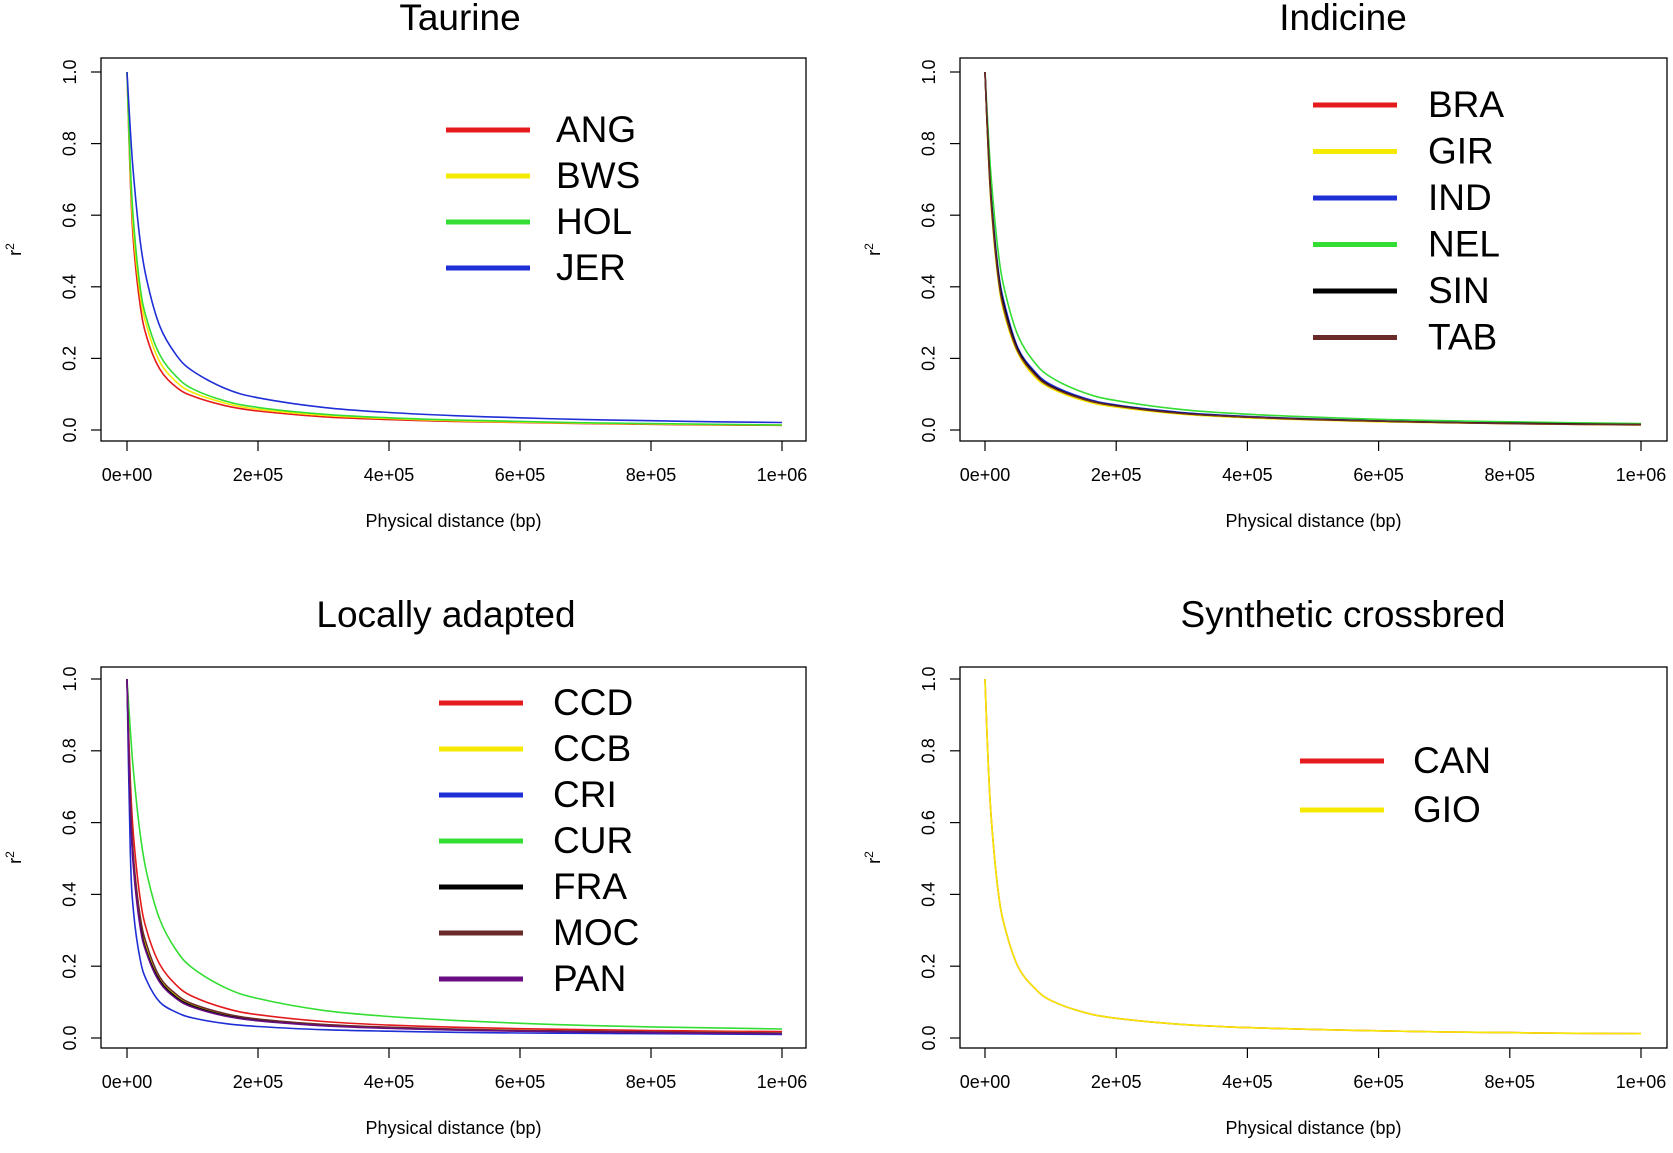 This screenshot has height=1153, width=1673. I want to click on series-line-gio, so click(1313, 856).